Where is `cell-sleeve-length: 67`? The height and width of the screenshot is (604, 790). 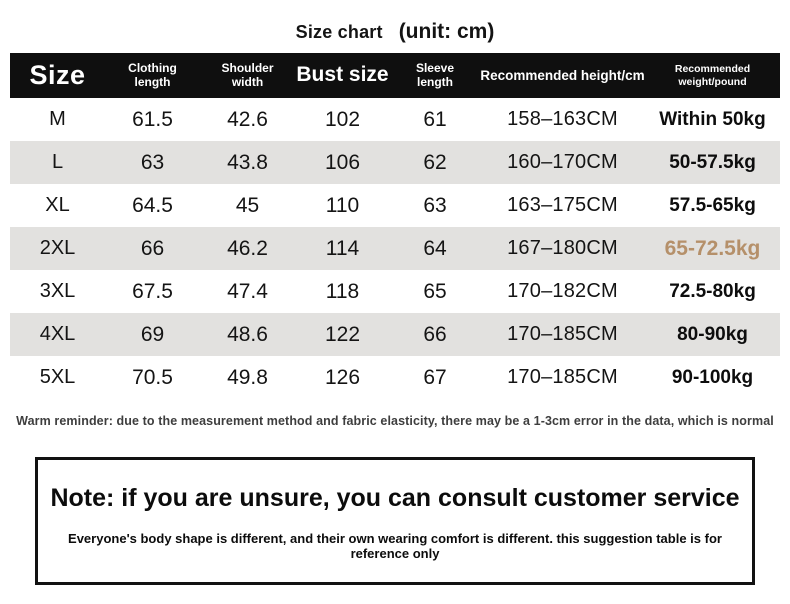
cell-sleeve-length: 67 is located at coordinates (435, 377).